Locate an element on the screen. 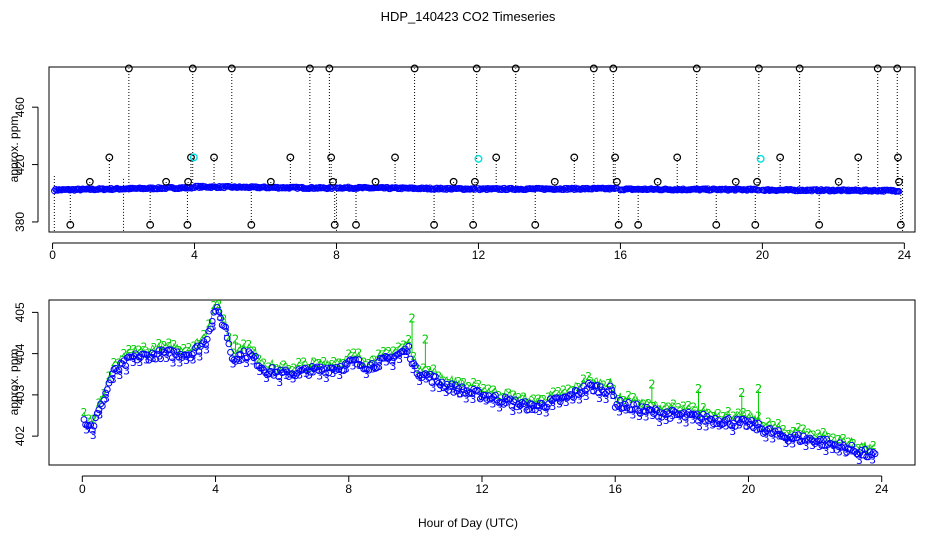 The height and width of the screenshot is (540, 936). top-x-axis: 0 4 8 12 16 20 24 is located at coordinates (480, 252).